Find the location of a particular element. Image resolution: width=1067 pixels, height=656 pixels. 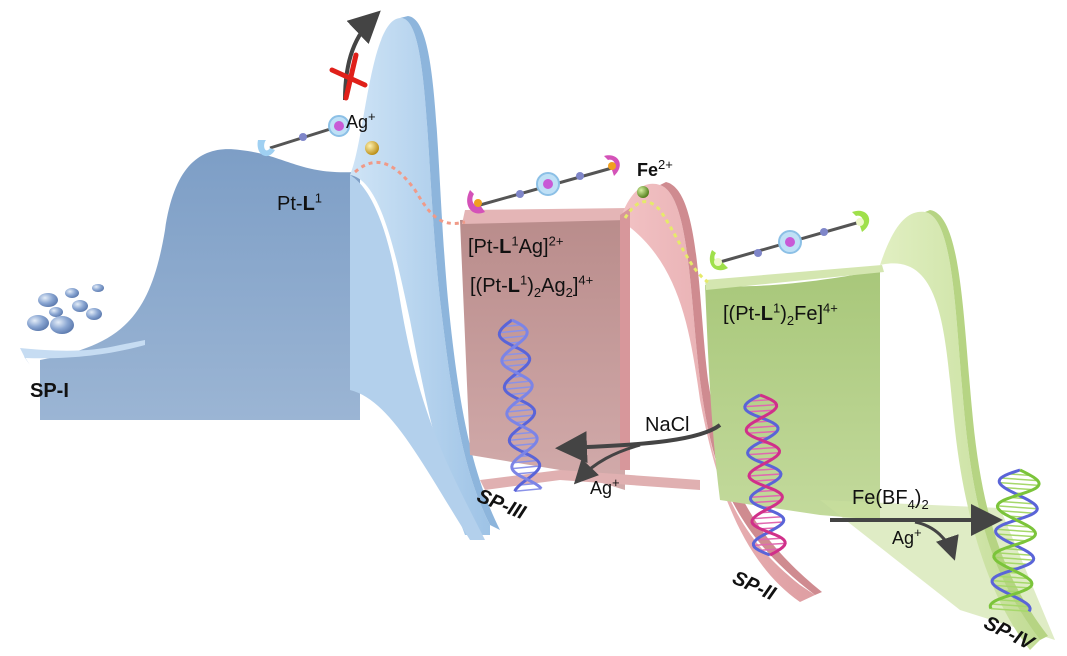

fe-pathway is located at coordinates (666, 242).